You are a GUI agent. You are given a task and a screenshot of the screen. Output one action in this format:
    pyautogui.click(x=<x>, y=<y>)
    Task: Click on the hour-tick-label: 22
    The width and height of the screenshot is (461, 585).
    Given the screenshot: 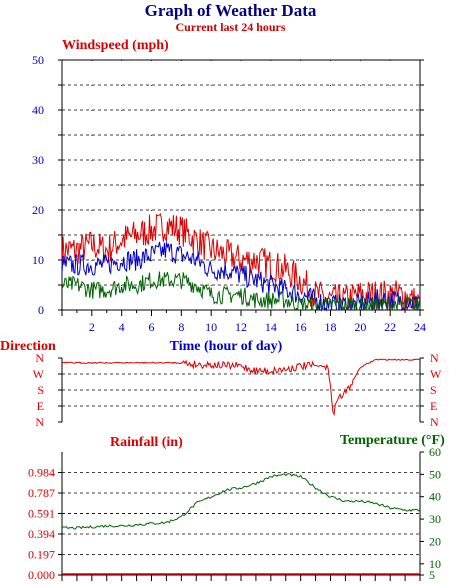 What is the action you would take?
    pyautogui.click(x=390, y=327)
    